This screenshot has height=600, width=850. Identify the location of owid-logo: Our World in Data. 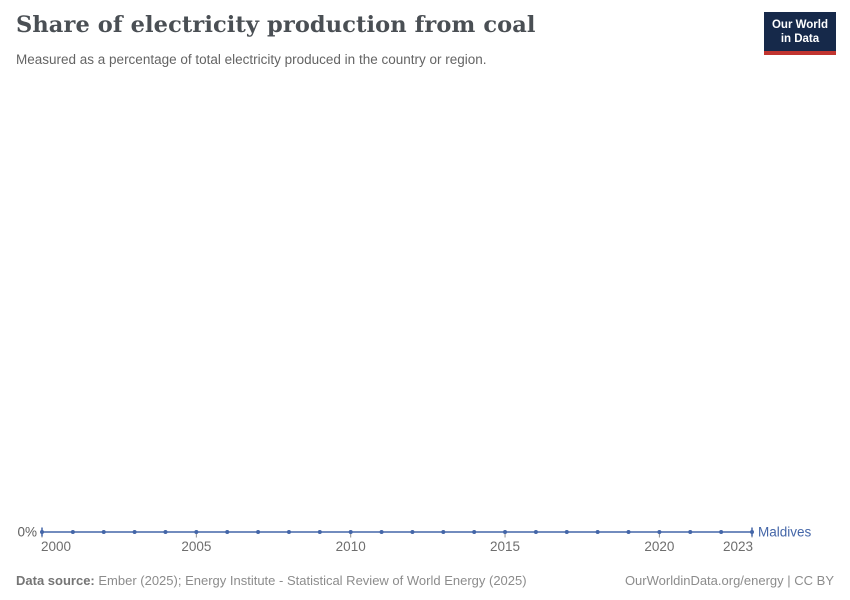
(799, 33).